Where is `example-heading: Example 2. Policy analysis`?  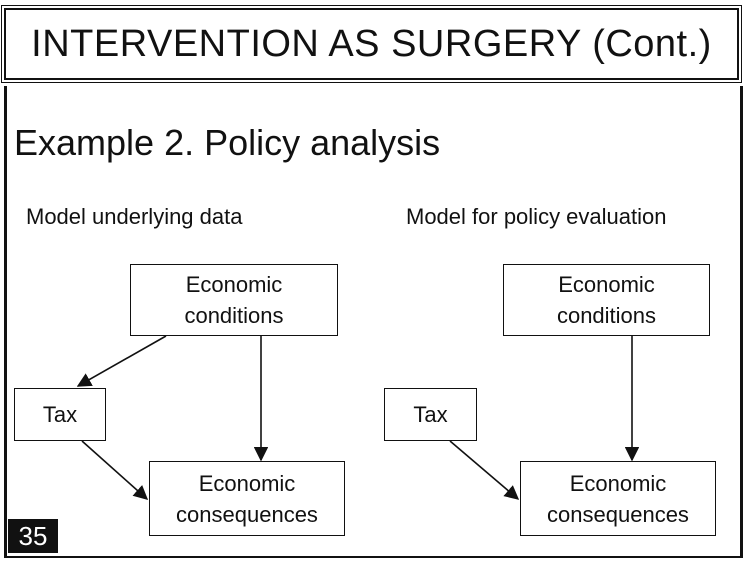
example-heading: Example 2. Policy analysis is located at coordinates (227, 142).